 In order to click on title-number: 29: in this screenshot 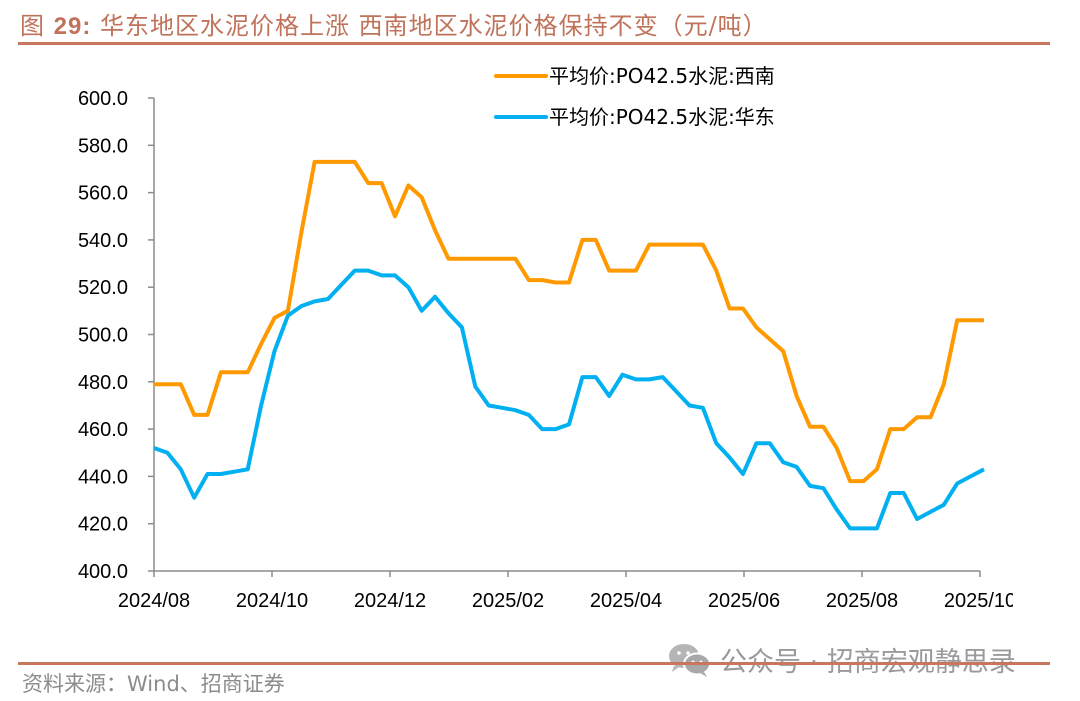, I will do `click(72, 26)`.